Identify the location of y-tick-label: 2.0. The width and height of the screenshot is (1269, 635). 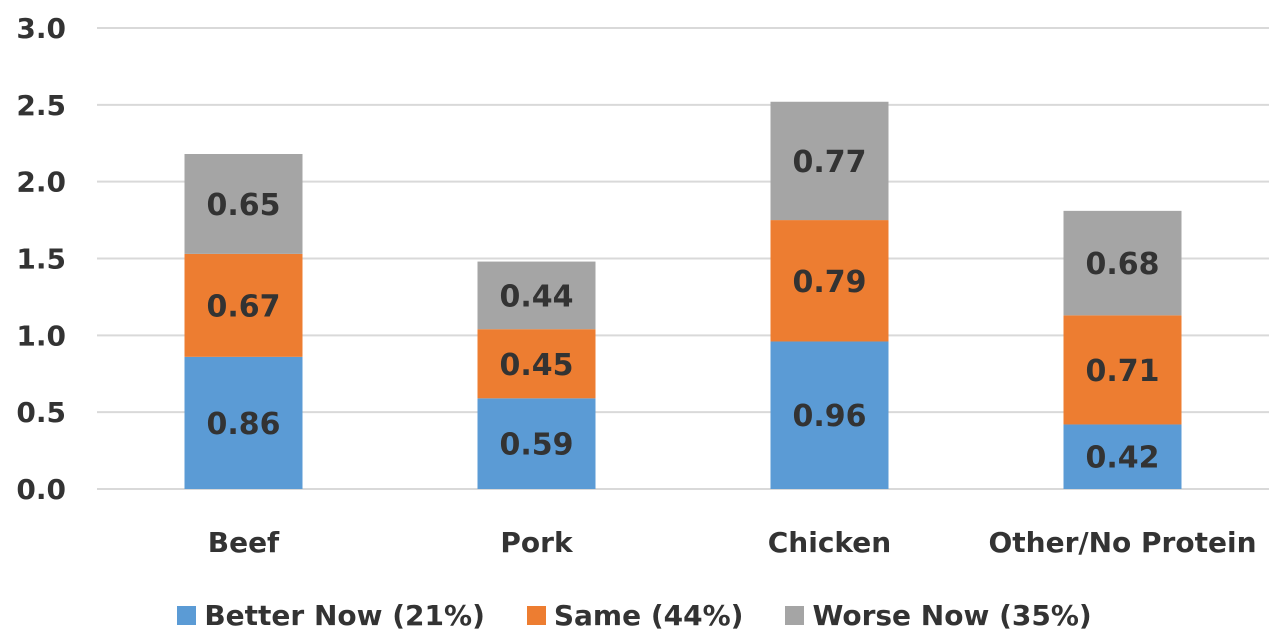
(41, 182).